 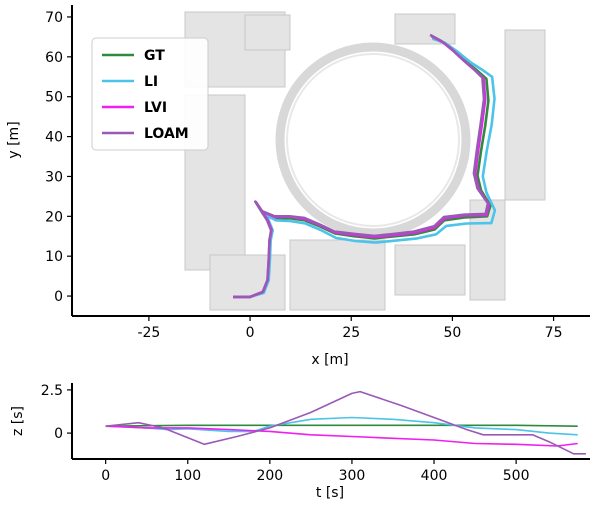 I want to click on y-tick-label: 20, so click(x=54, y=217).